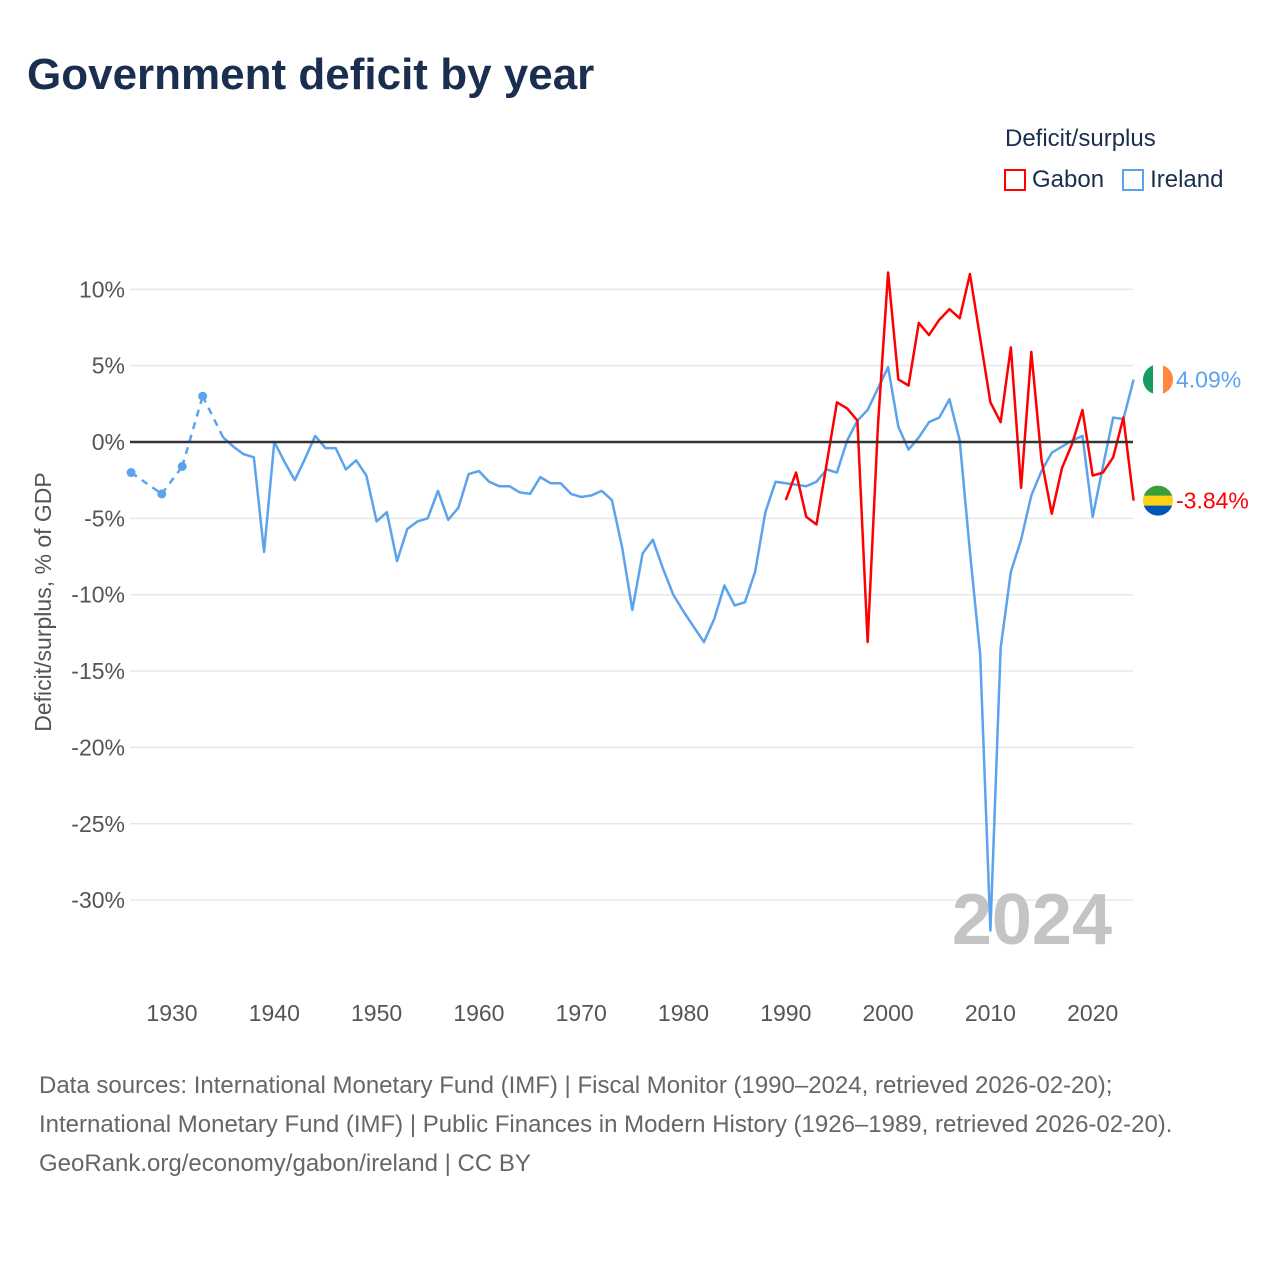 Image resolution: width=1280 pixels, height=1280 pixels. Describe the element at coordinates (959, 457) in the screenshot. I see `gabon-line` at that location.